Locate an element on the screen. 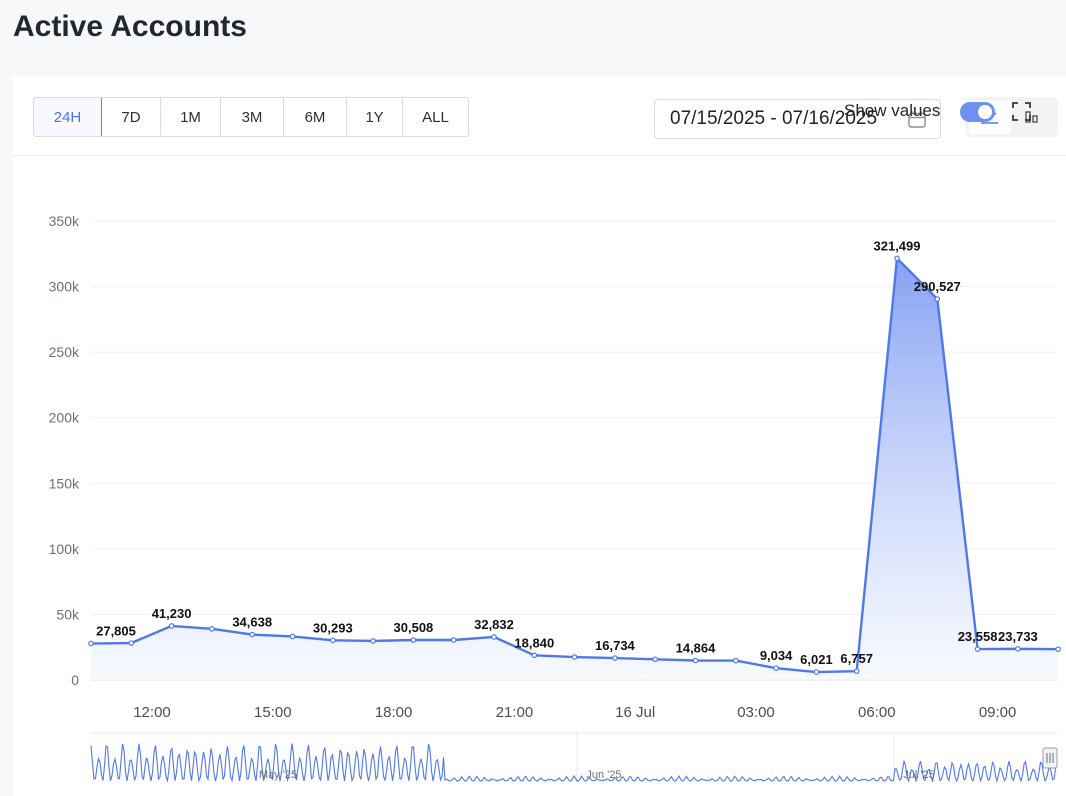 This screenshot has width=1066, height=796. chart-view-toggle is located at coordinates (1012, 117).